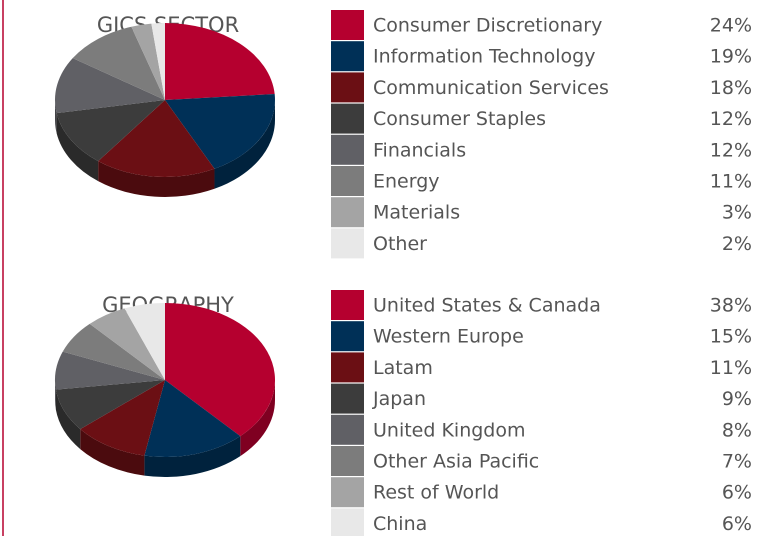 This screenshot has width=771, height=536. Describe the element at coordinates (487, 306) in the screenshot. I see `legend-label: United States & Canada` at that location.